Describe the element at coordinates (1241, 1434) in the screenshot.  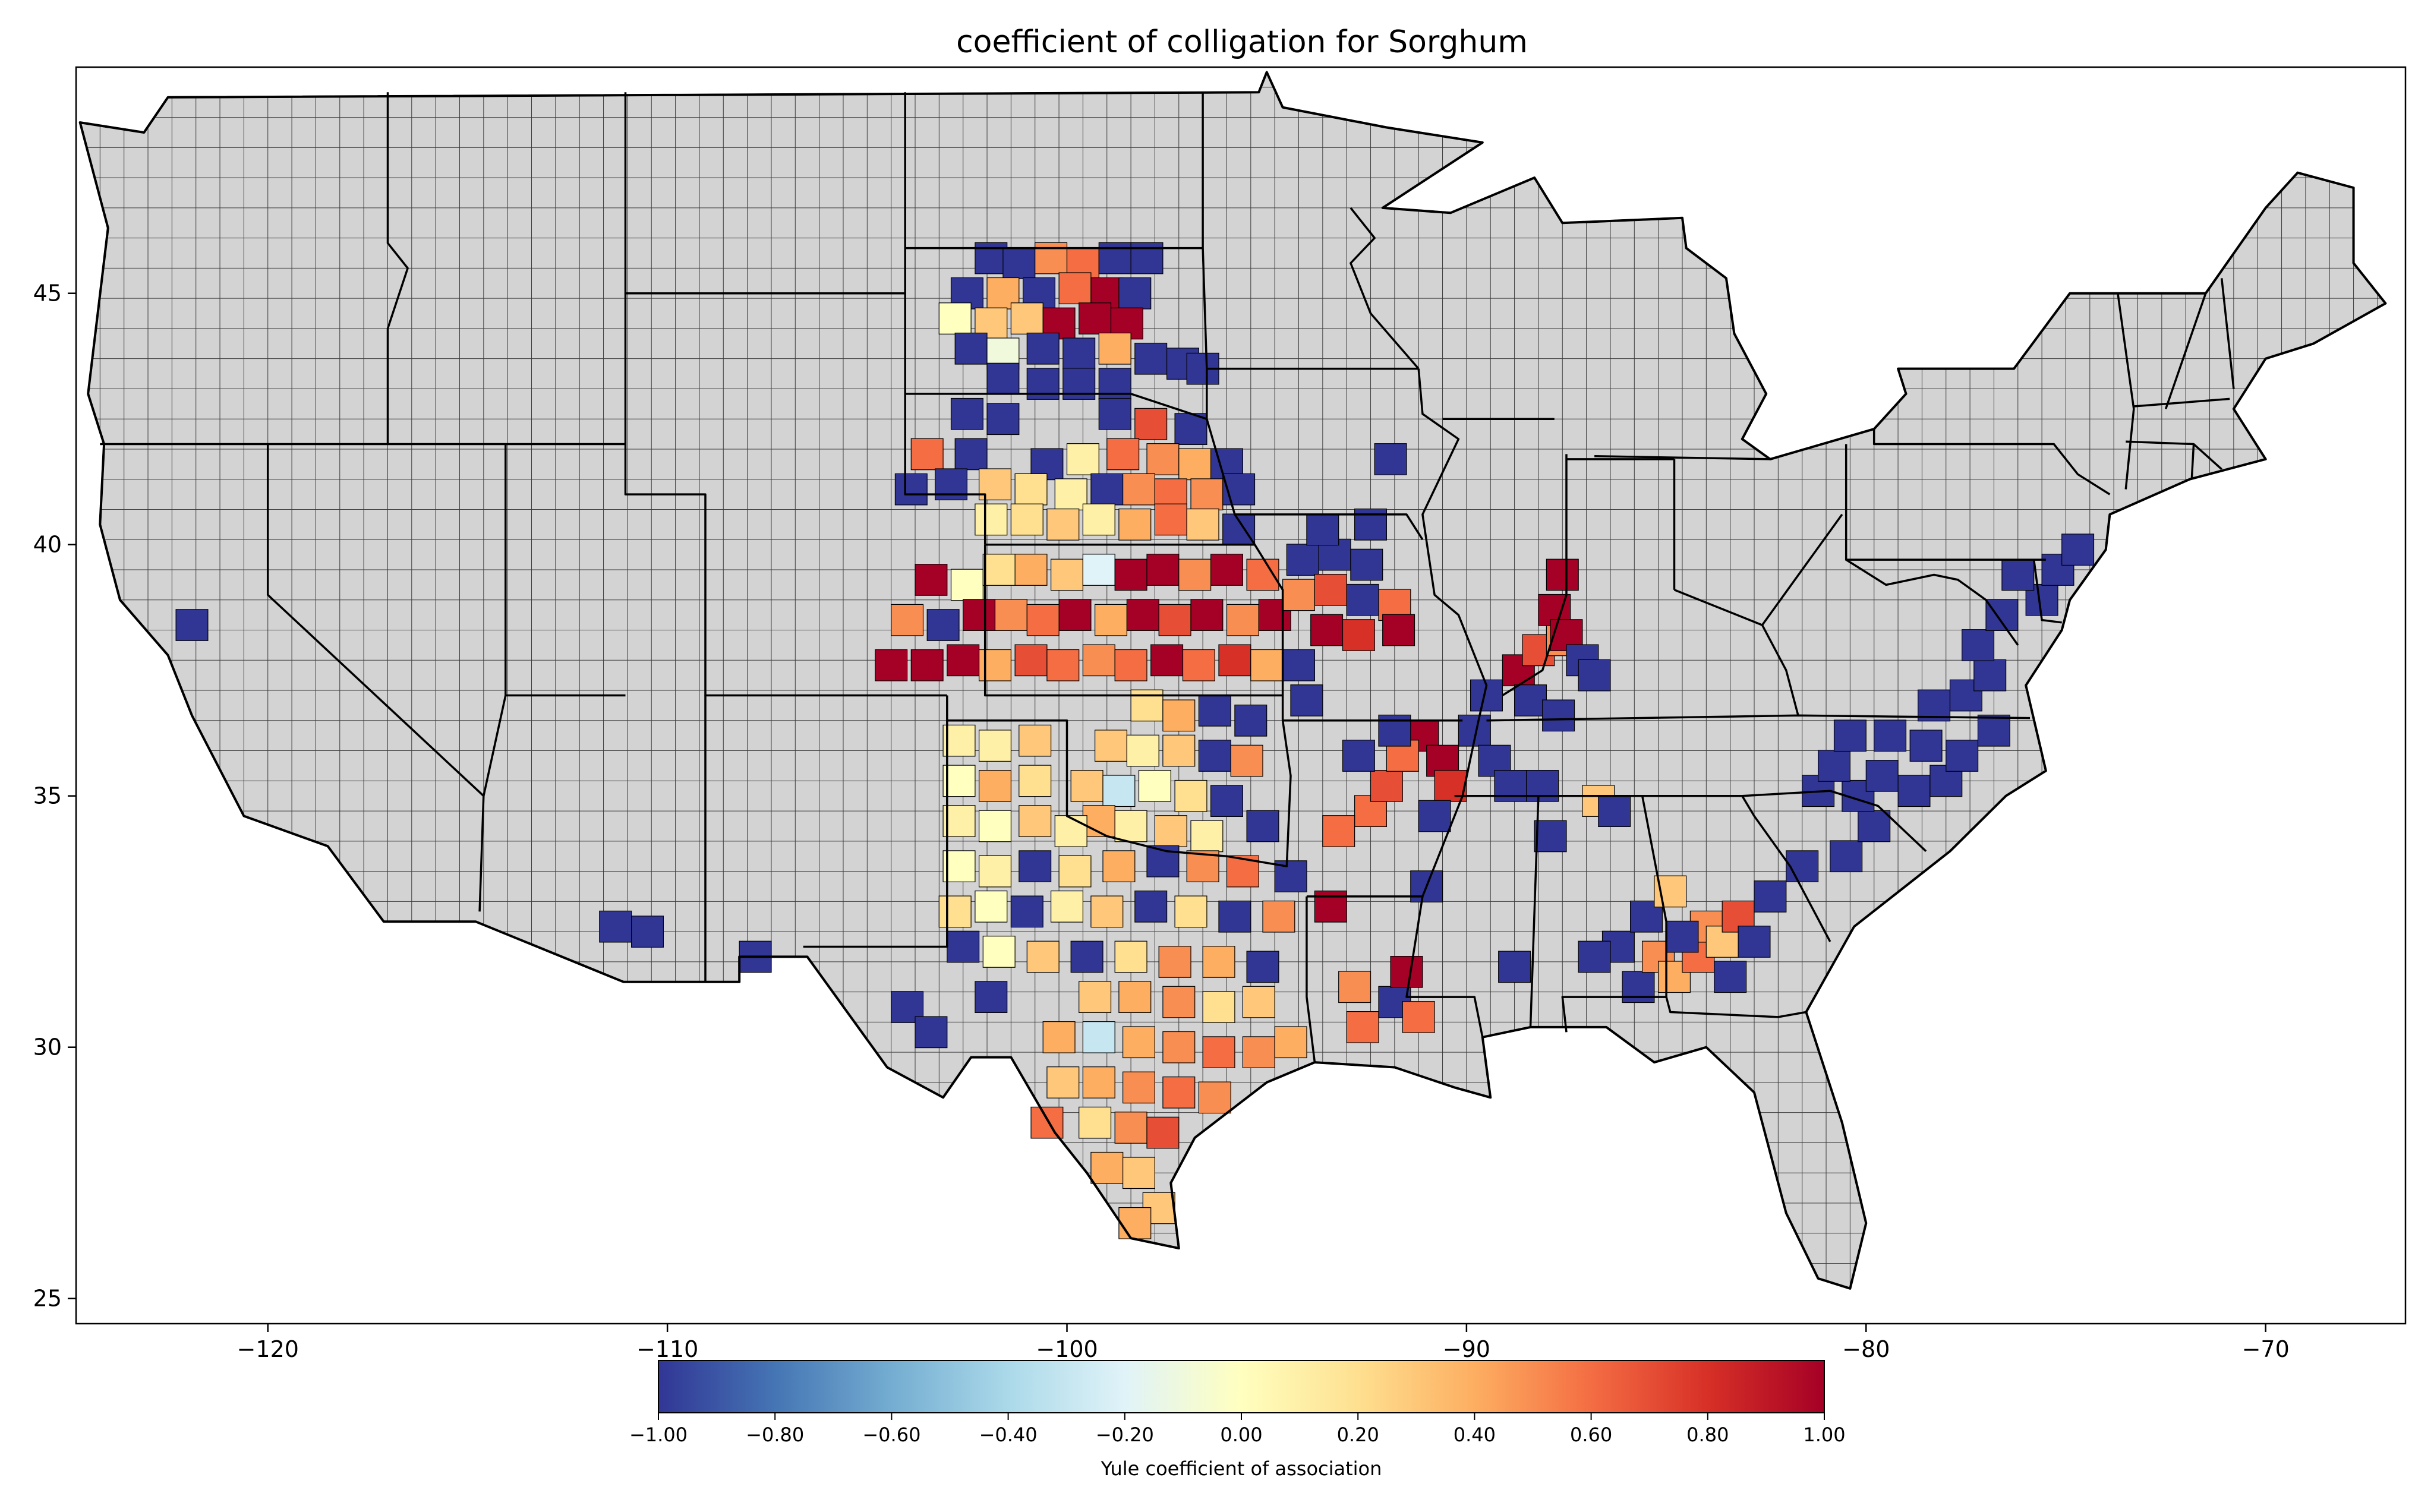
I see `colorbar-tick-label: 0.00` at that location.